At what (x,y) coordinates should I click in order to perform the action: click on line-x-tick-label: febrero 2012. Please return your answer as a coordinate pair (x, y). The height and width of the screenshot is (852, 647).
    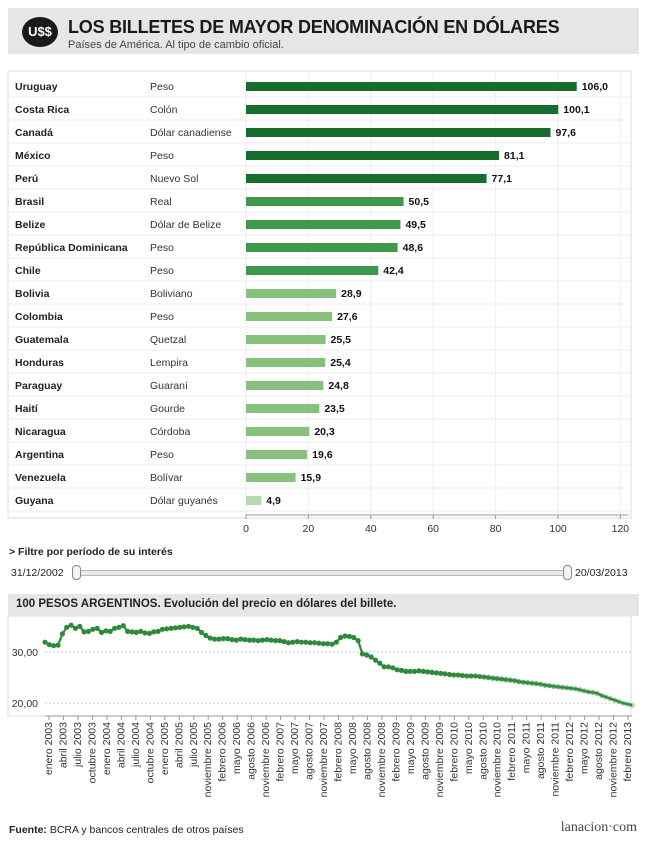
    Looking at the image, I should click on (570, 752).